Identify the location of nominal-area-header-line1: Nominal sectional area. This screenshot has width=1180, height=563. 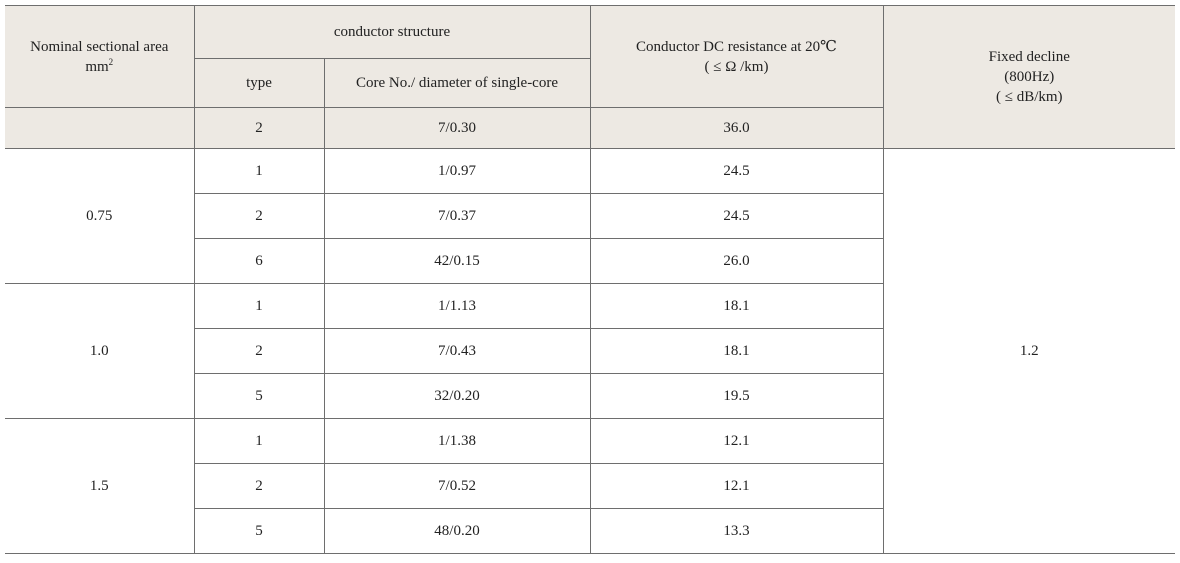
(99, 46).